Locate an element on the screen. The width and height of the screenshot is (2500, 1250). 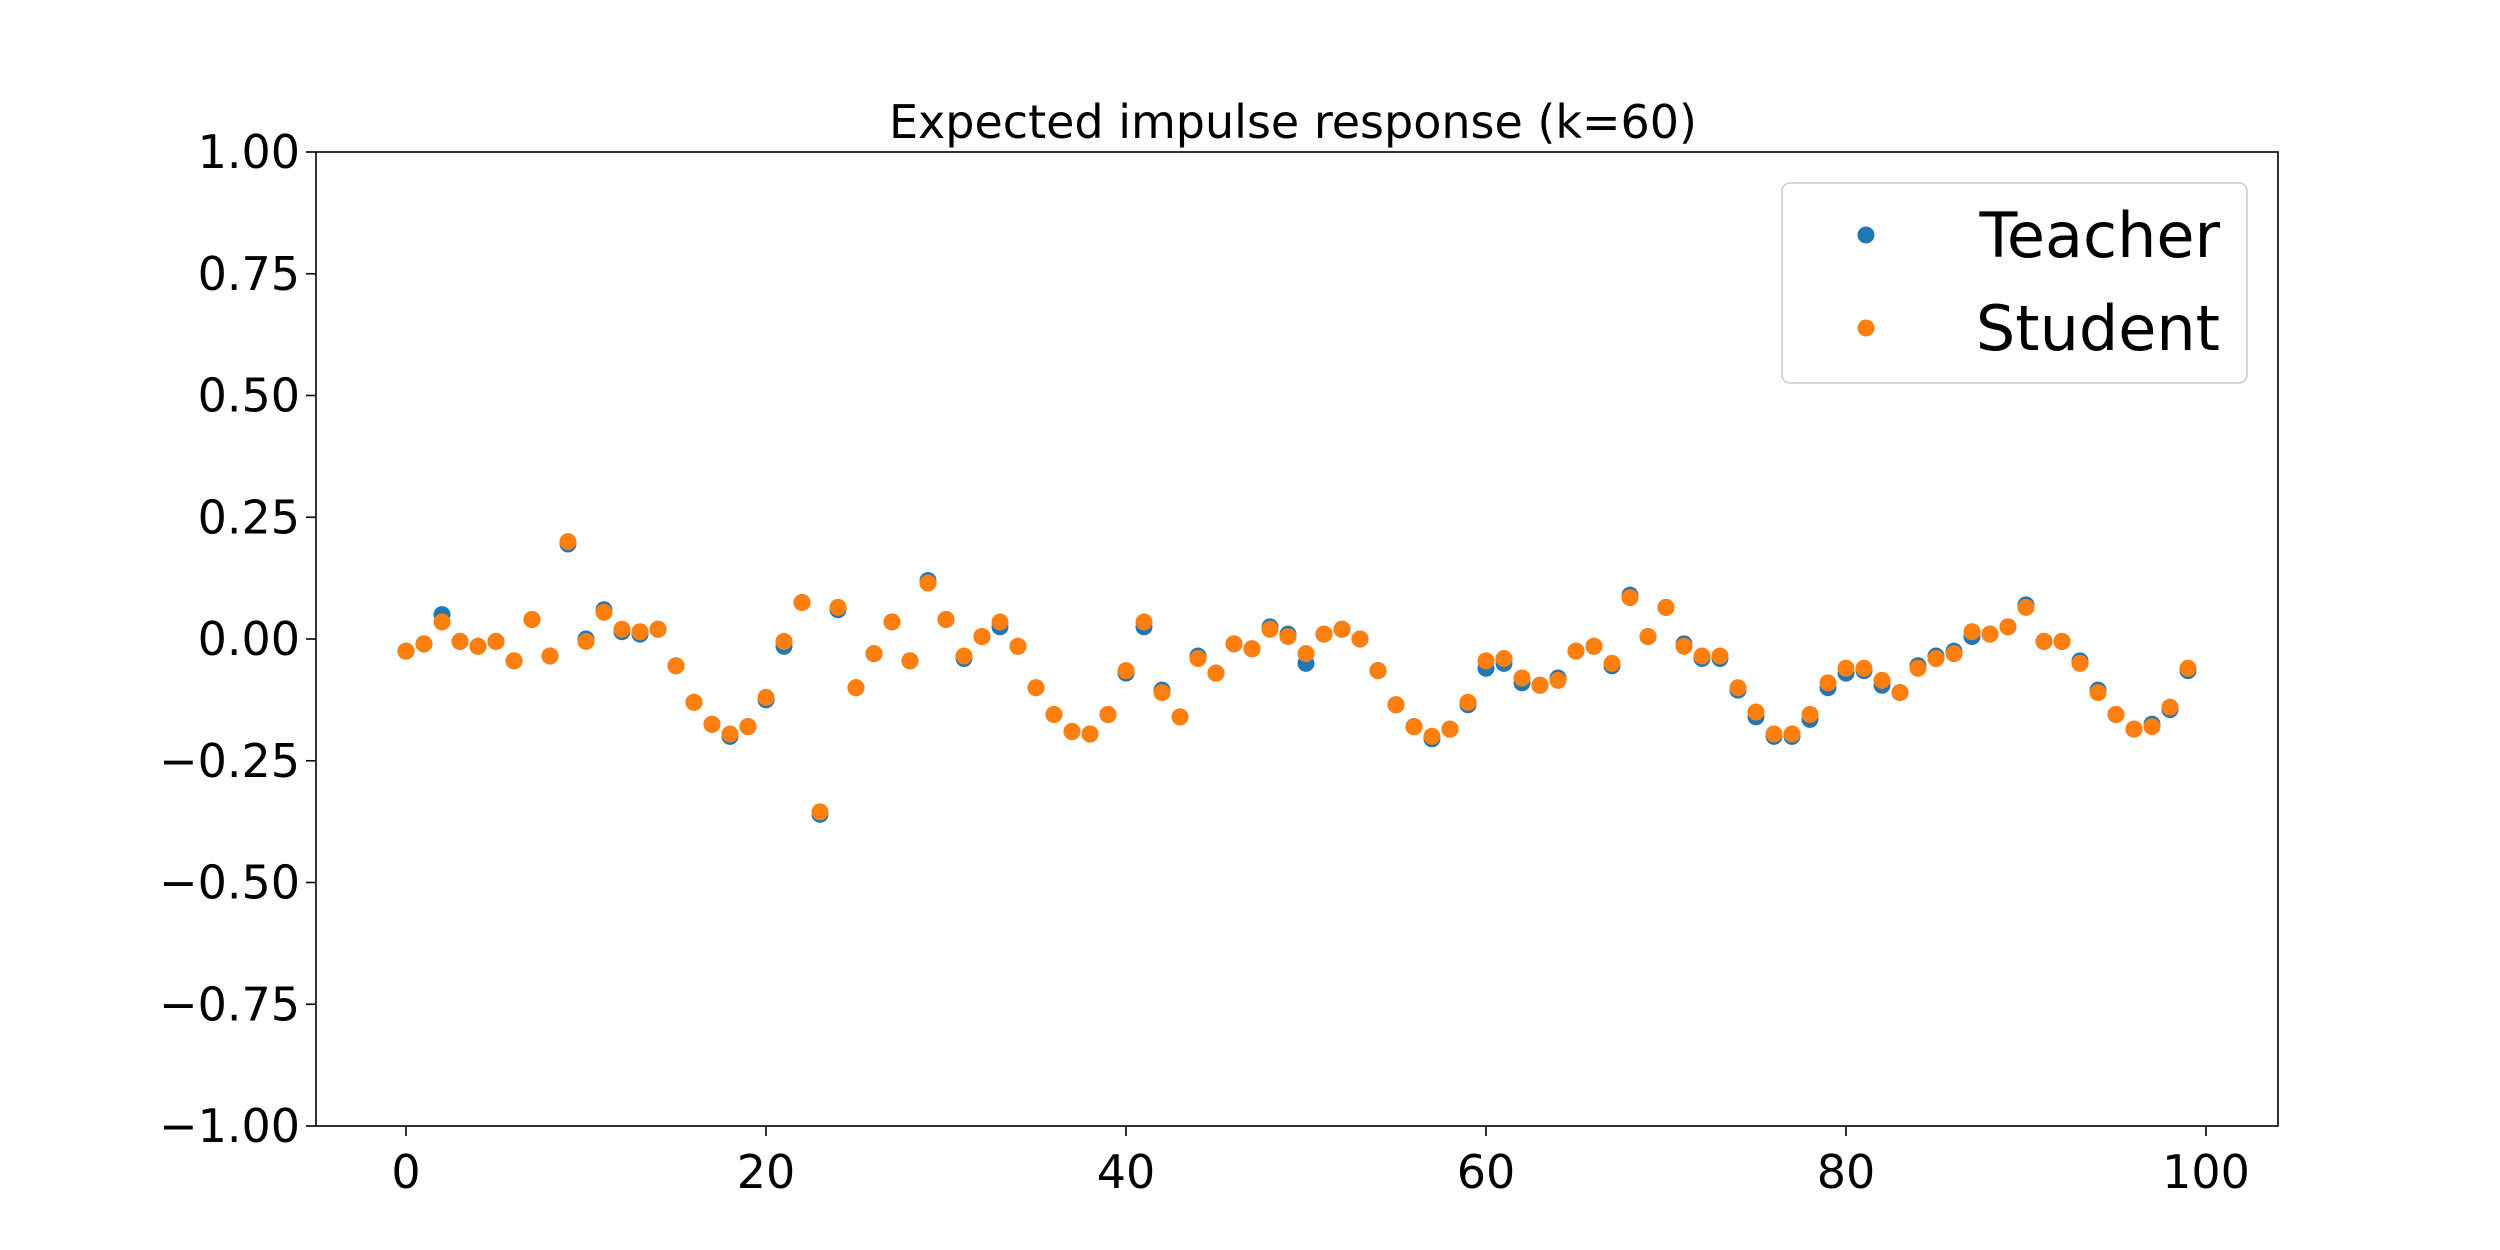
legend-label-teacher: Teacher is located at coordinates (2100, 235).